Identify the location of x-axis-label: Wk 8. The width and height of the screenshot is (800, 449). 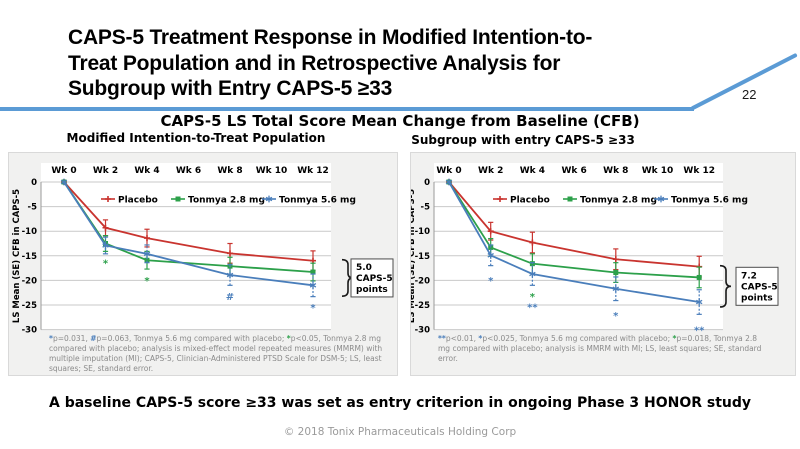
(615, 171).